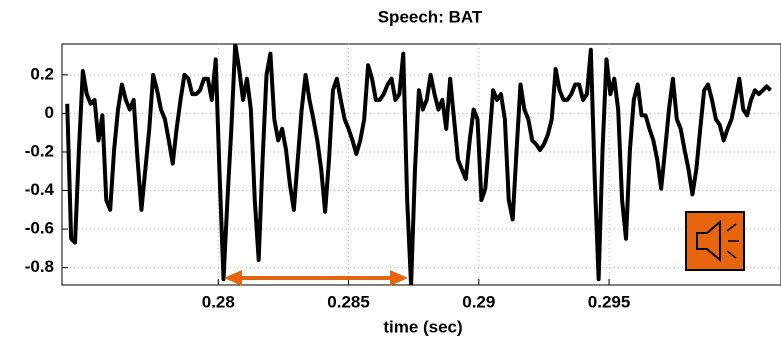  What do you see at coordinates (478, 301) in the screenshot?
I see `x-tick-label: 0.29` at bounding box center [478, 301].